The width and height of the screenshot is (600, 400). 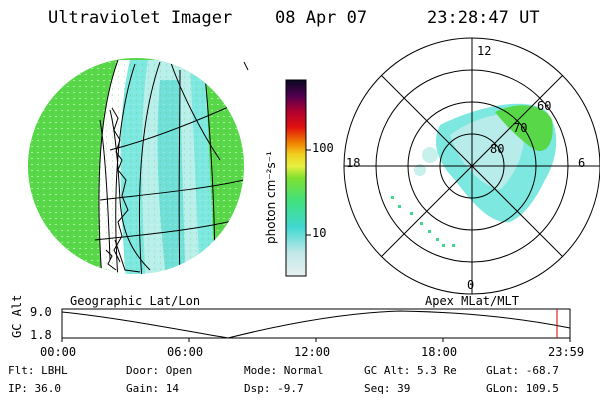 What do you see at coordinates (566, 352) in the screenshot?
I see `xtick-2359: 23:59` at bounding box center [566, 352].